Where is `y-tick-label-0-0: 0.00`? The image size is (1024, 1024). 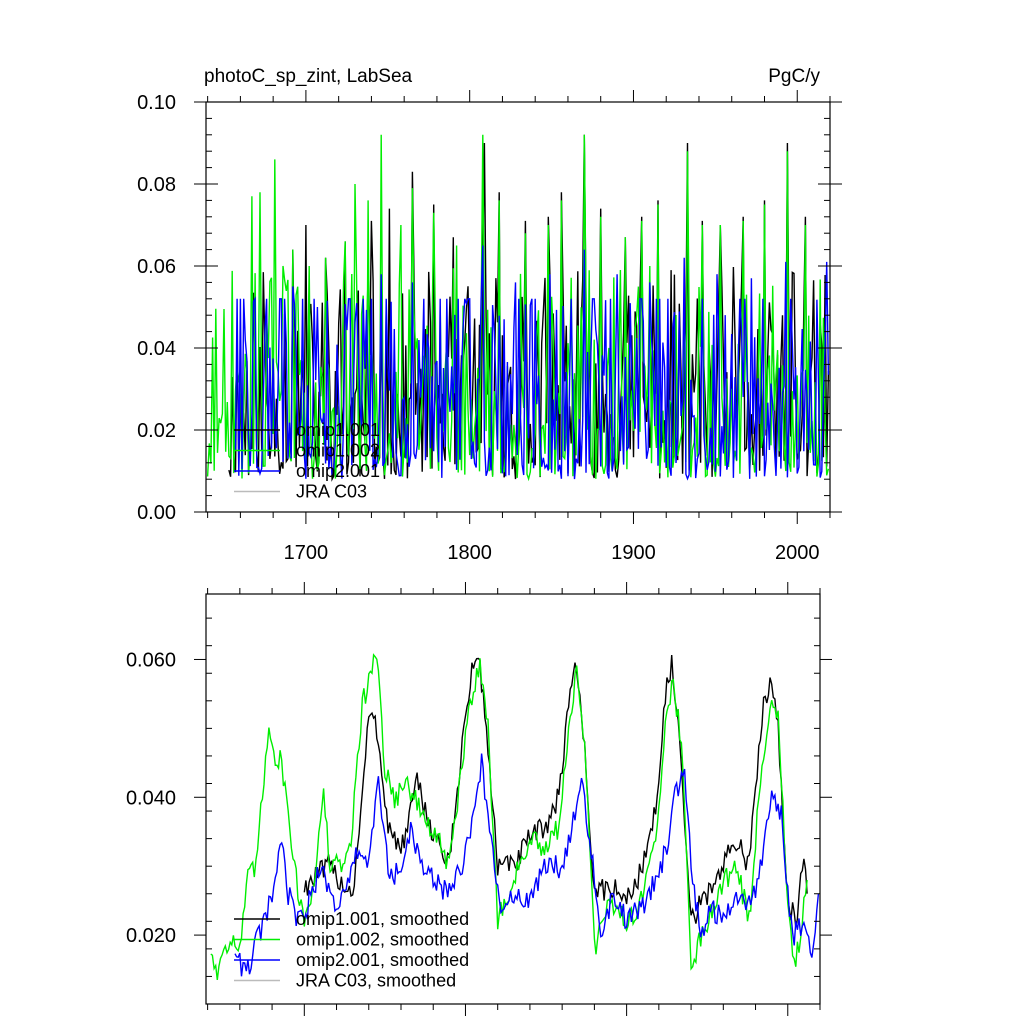 y-tick-label-0-0: 0.00 is located at coordinates (156, 513).